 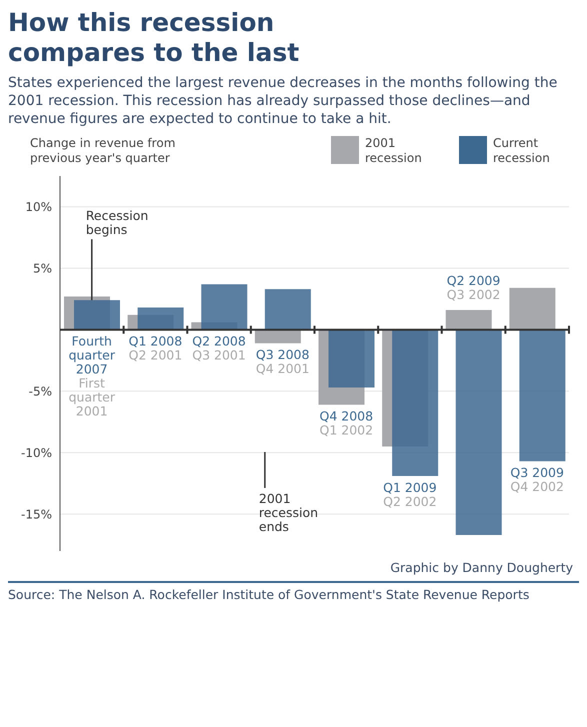 What do you see at coordinates (473, 280) in the screenshot?
I see `x-tick-label: Q2 2009` at bounding box center [473, 280].